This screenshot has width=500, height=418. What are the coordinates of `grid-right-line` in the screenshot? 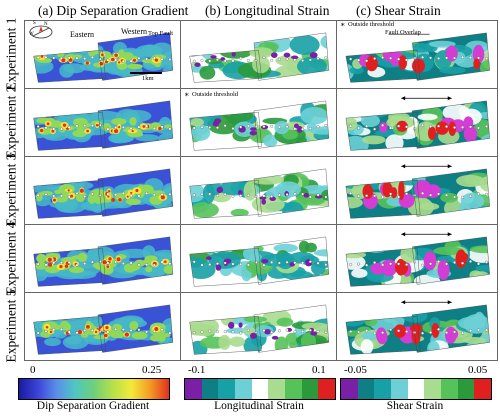 It's located at (497, 190).